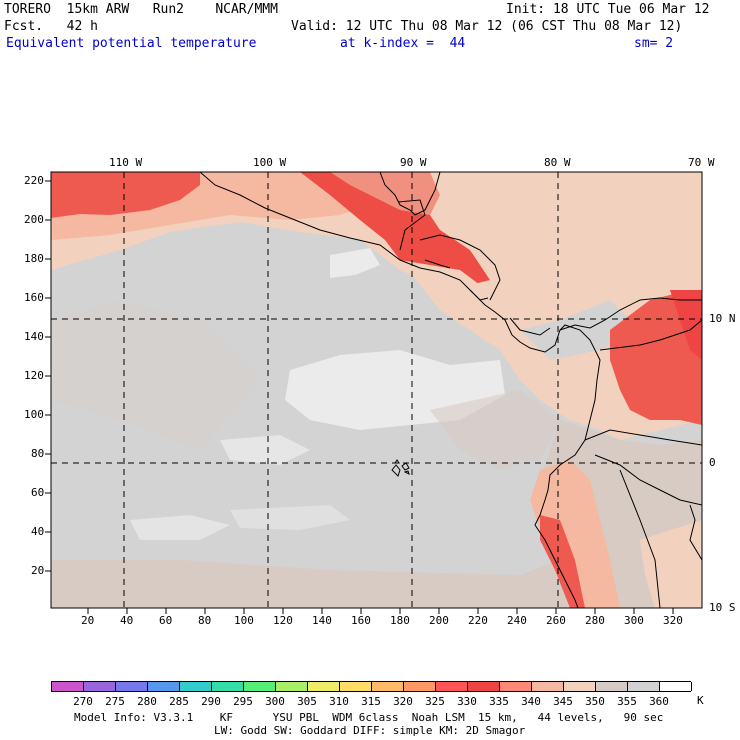 The width and height of the screenshot is (740, 740). Describe the element at coordinates (38, 453) in the screenshot. I see `y-tick-label: 80` at that location.